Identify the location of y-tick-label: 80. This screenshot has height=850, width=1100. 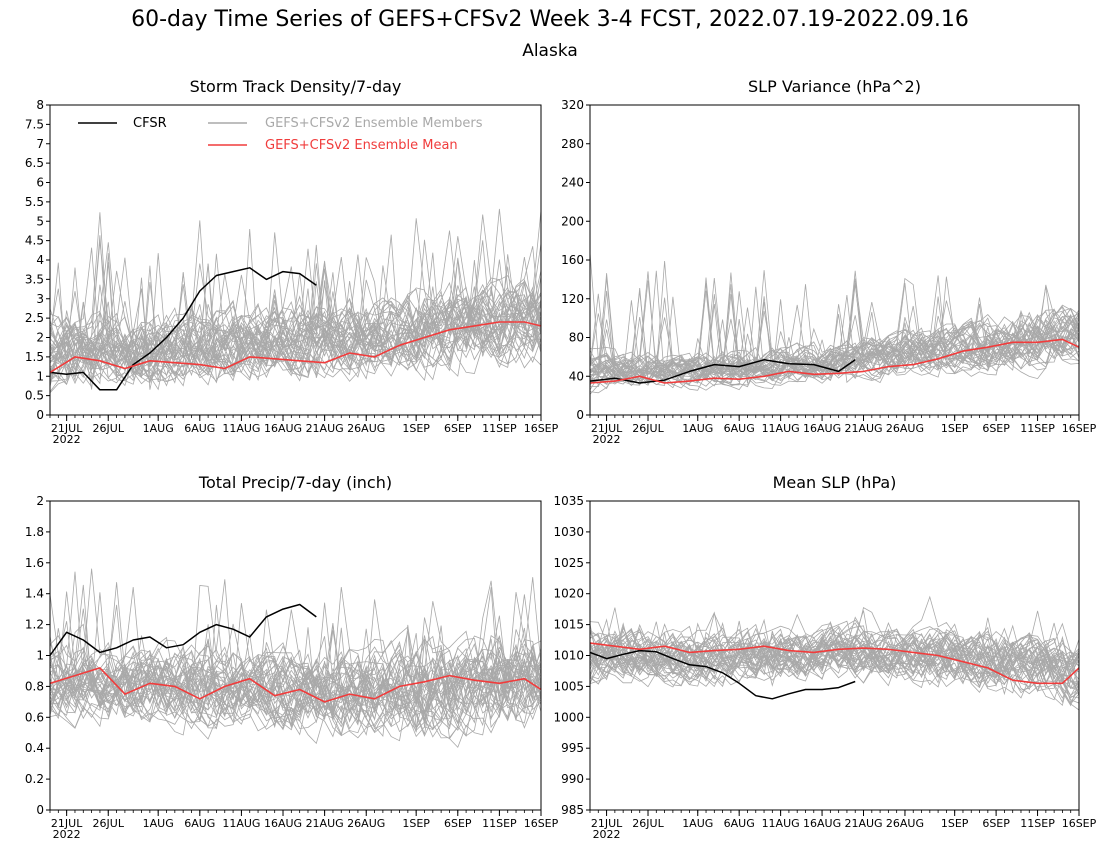
(576, 338).